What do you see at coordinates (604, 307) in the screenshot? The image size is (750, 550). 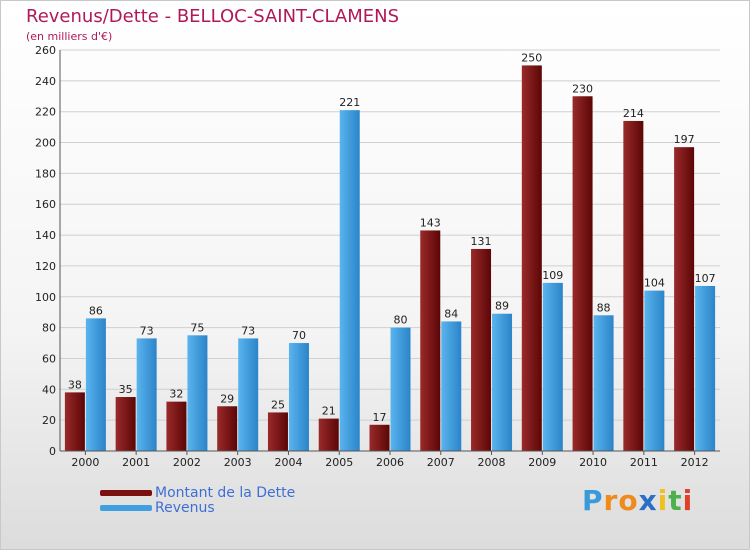 I see `data-label: 88` at bounding box center [604, 307].